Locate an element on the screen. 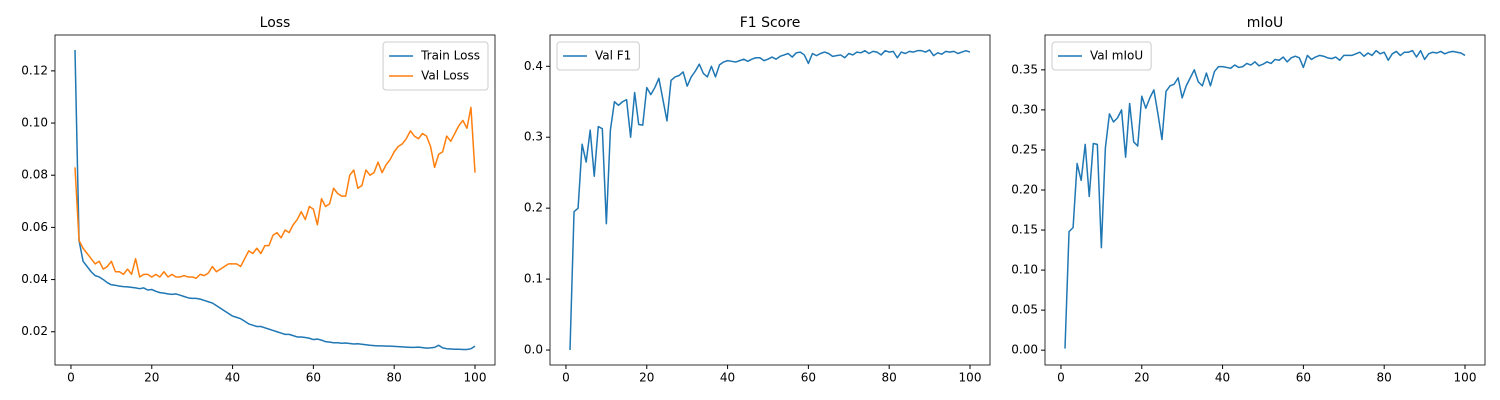  chart-title: F1 Score is located at coordinates (770, 23).